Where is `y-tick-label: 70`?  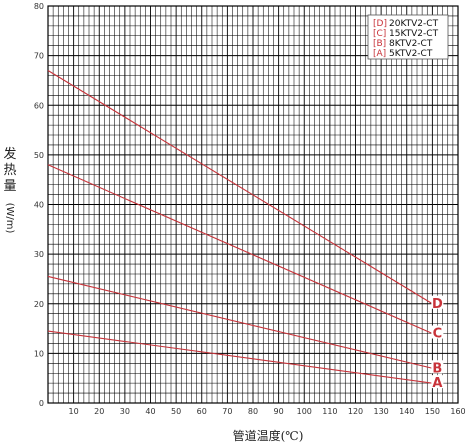 y-tick-label: 70 is located at coordinates (39, 56).